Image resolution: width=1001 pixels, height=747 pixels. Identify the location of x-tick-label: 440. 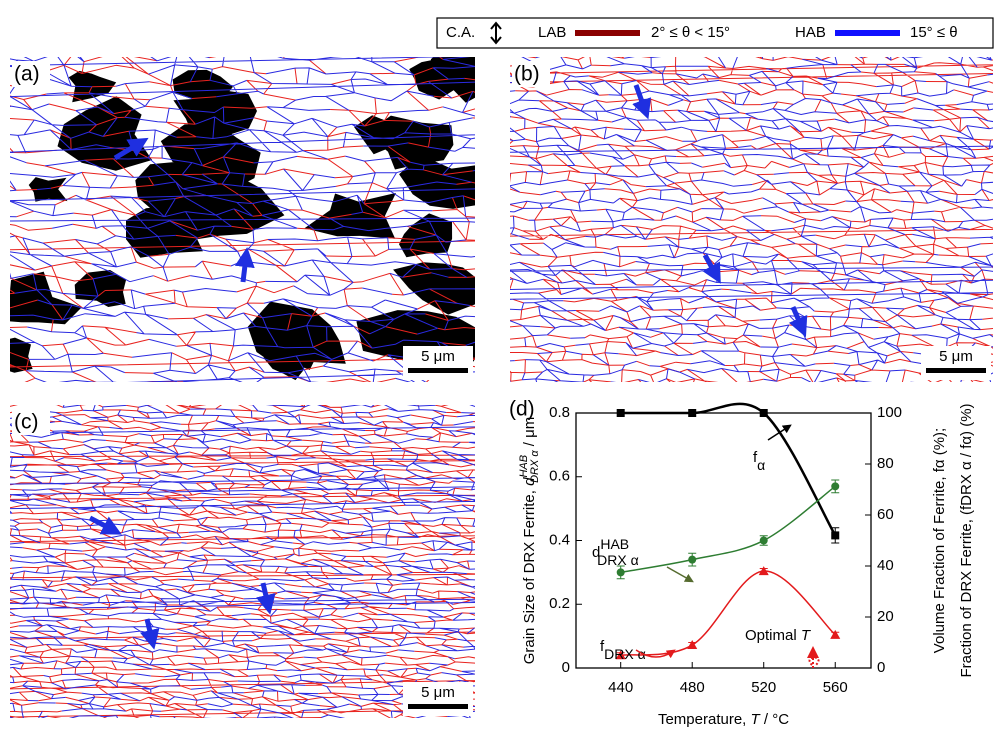
(620, 687).